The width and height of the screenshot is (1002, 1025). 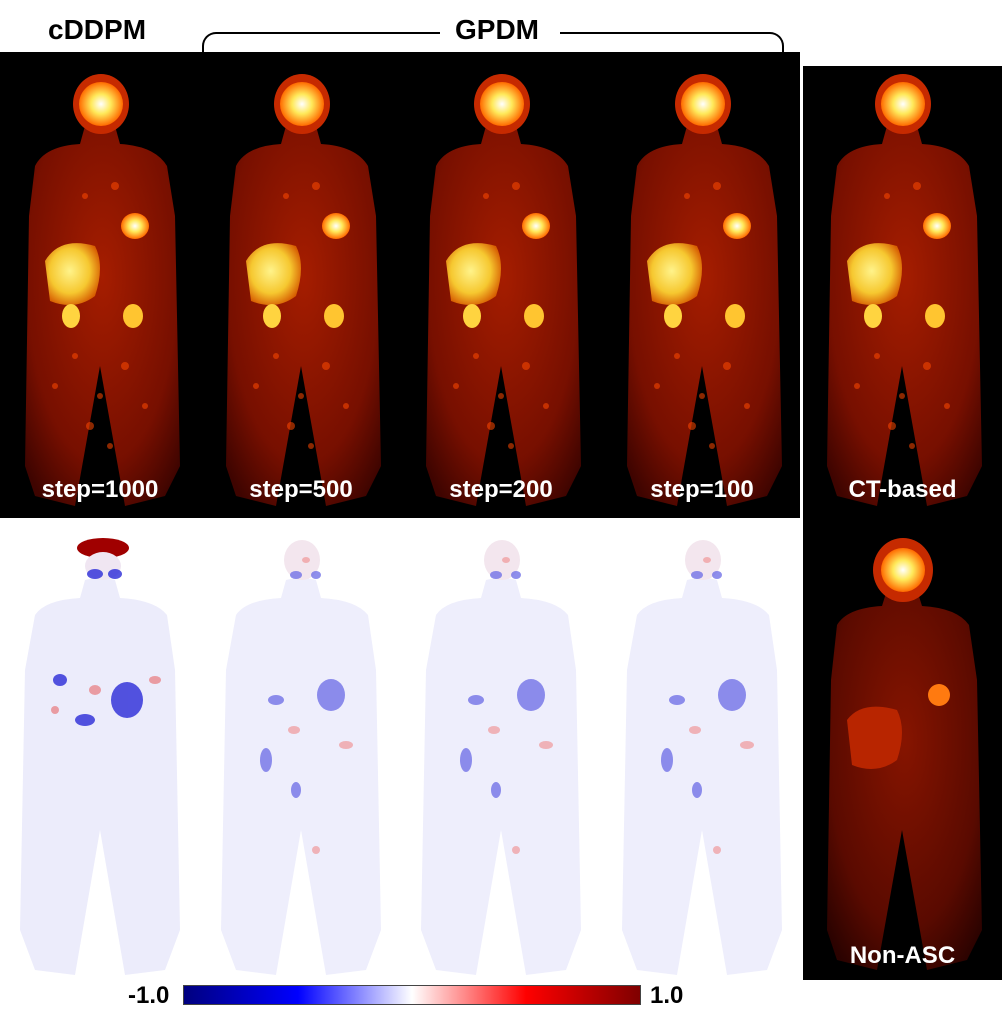 What do you see at coordinates (412, 995) in the screenshot?
I see `colorbar` at bounding box center [412, 995].